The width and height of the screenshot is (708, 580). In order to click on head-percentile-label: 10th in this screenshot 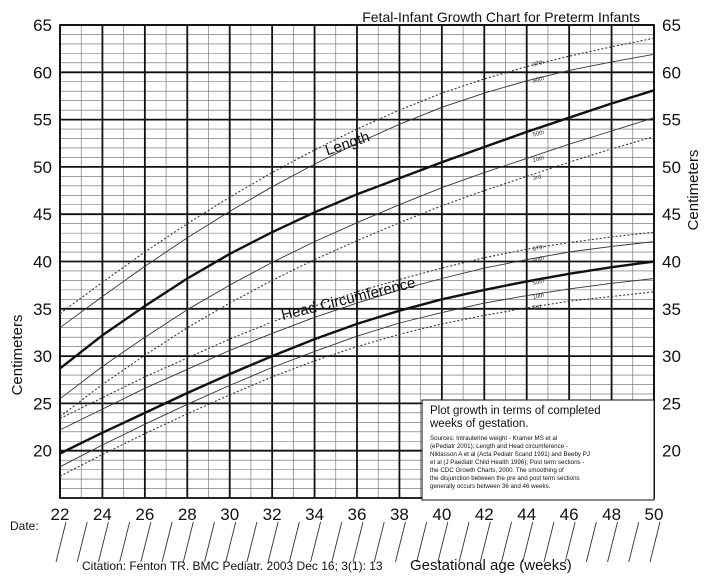, I will do `click(538, 297)`.